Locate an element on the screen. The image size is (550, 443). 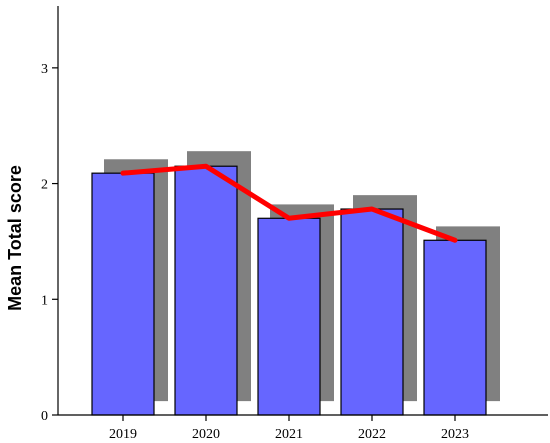
trend-point-2023 is located at coordinates (455, 240).